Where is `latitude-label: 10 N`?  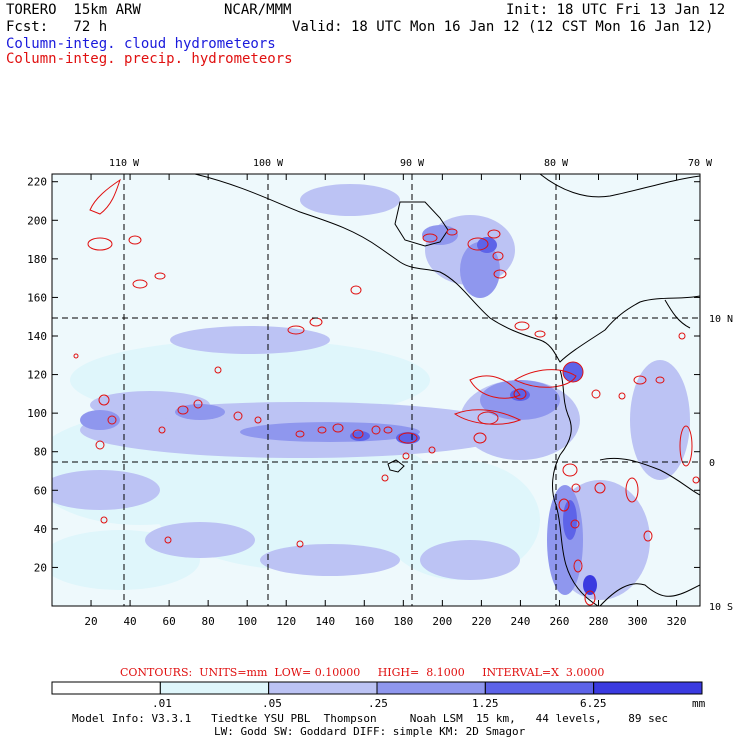 latitude-label: 10 N is located at coordinates (721, 319).